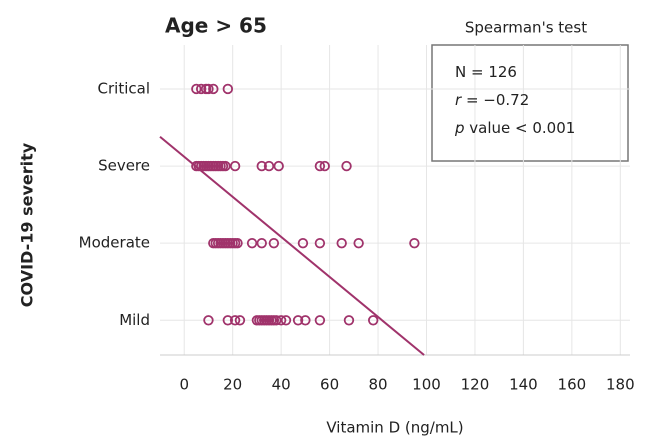  Describe the element at coordinates (458, 100) in the screenshot. I see `annotation-text: r` at that location.